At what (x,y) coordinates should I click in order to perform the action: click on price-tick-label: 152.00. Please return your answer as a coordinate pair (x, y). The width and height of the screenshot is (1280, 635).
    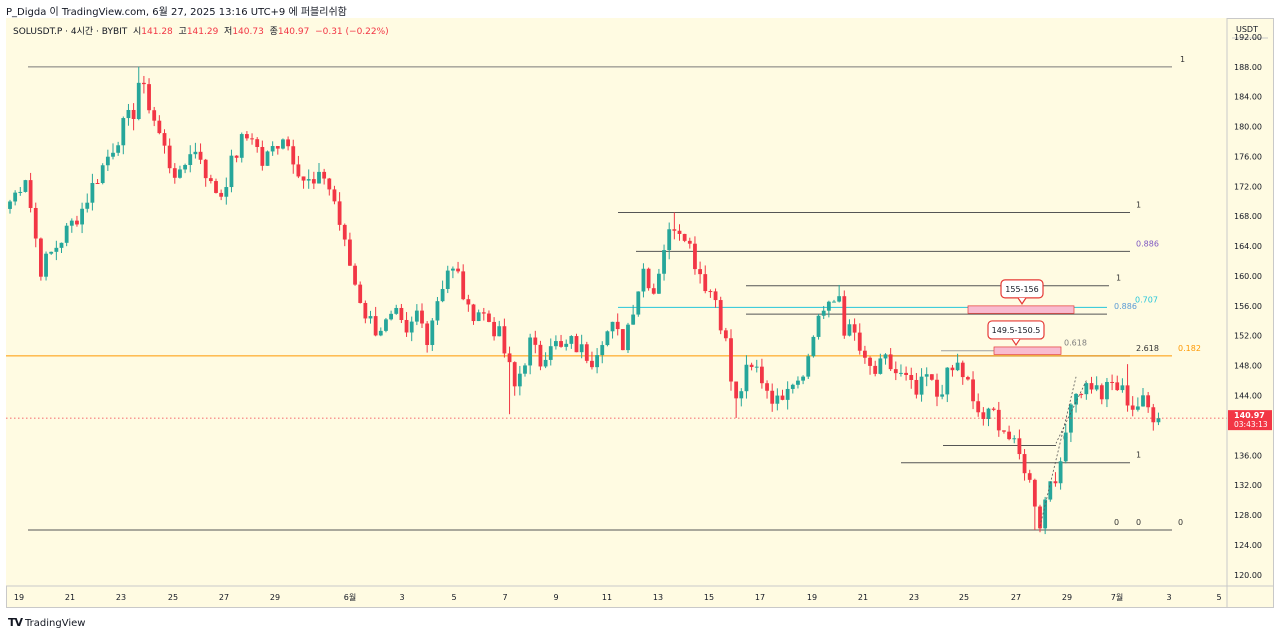
    Looking at the image, I should click on (1248, 336).